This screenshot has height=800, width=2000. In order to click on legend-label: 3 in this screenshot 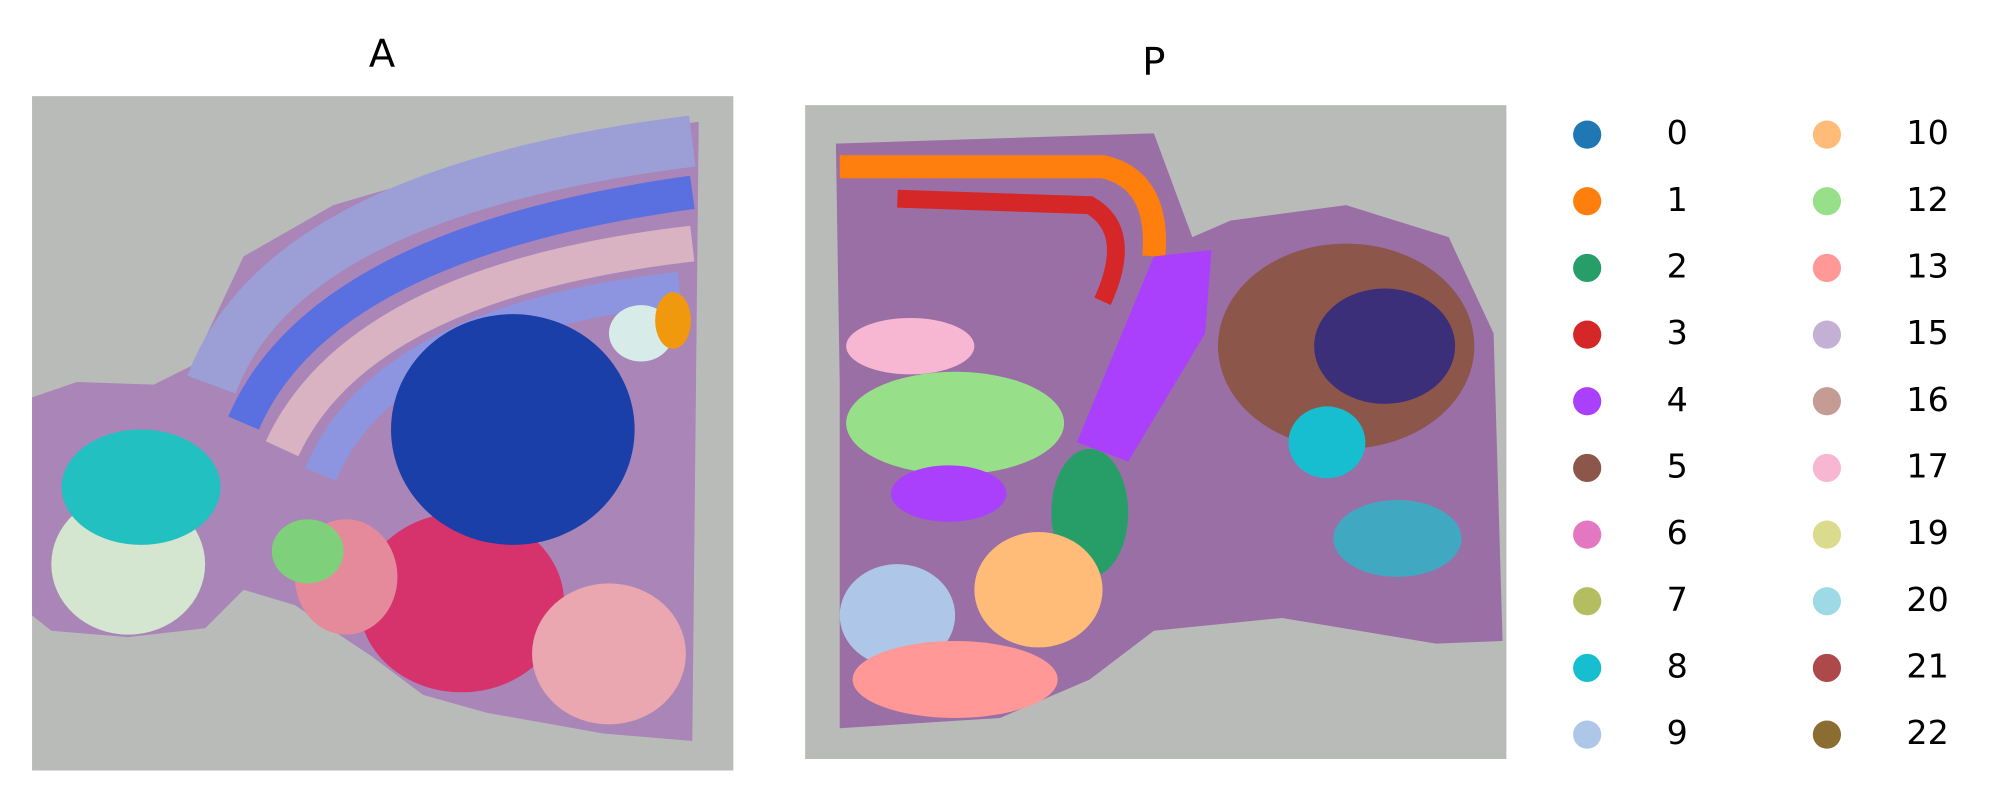, I will do `click(1677, 332)`.